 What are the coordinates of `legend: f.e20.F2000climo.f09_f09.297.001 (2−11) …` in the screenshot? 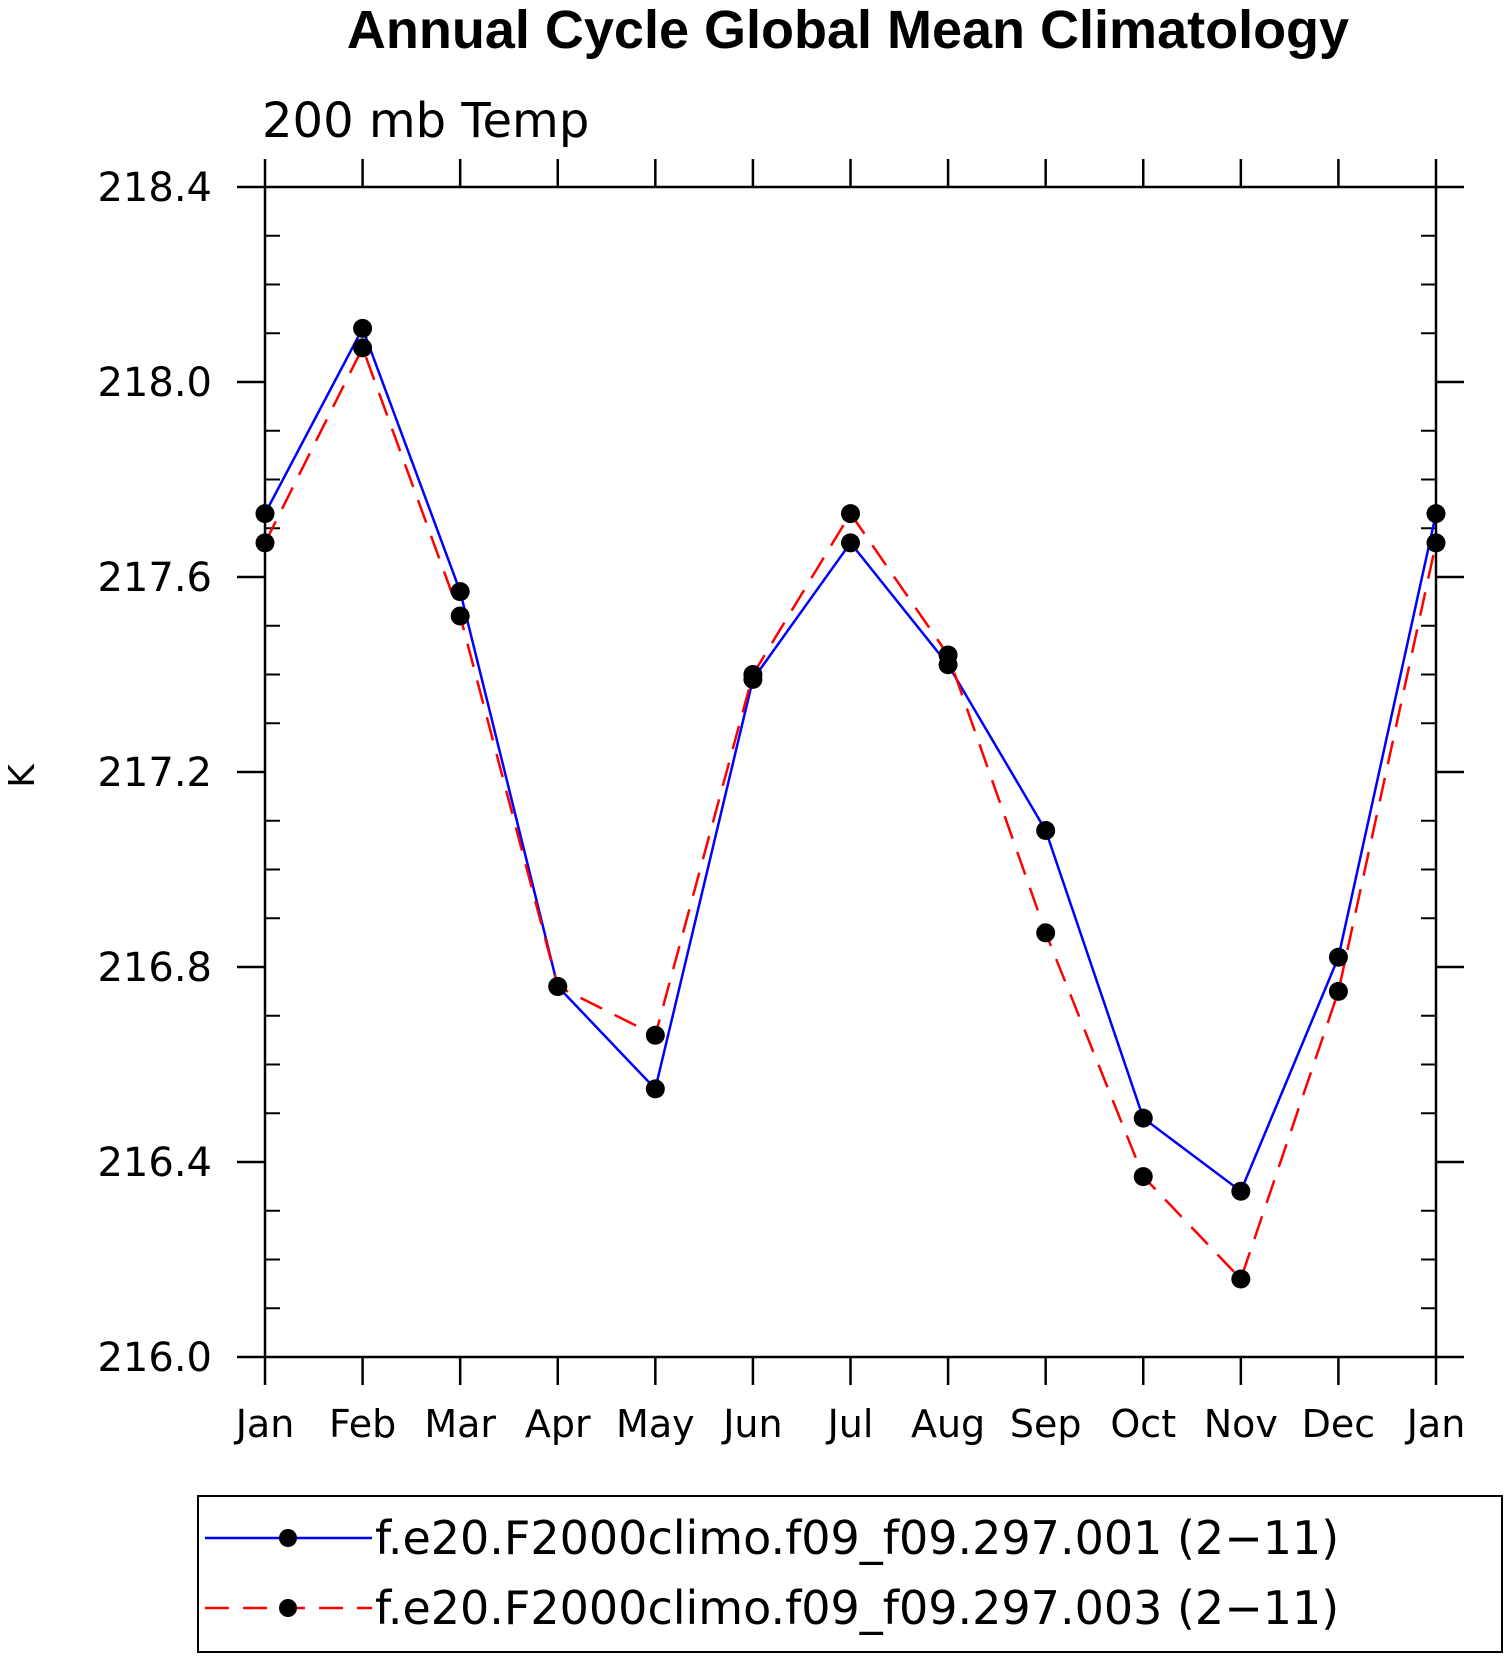 It's located at (850, 1574).